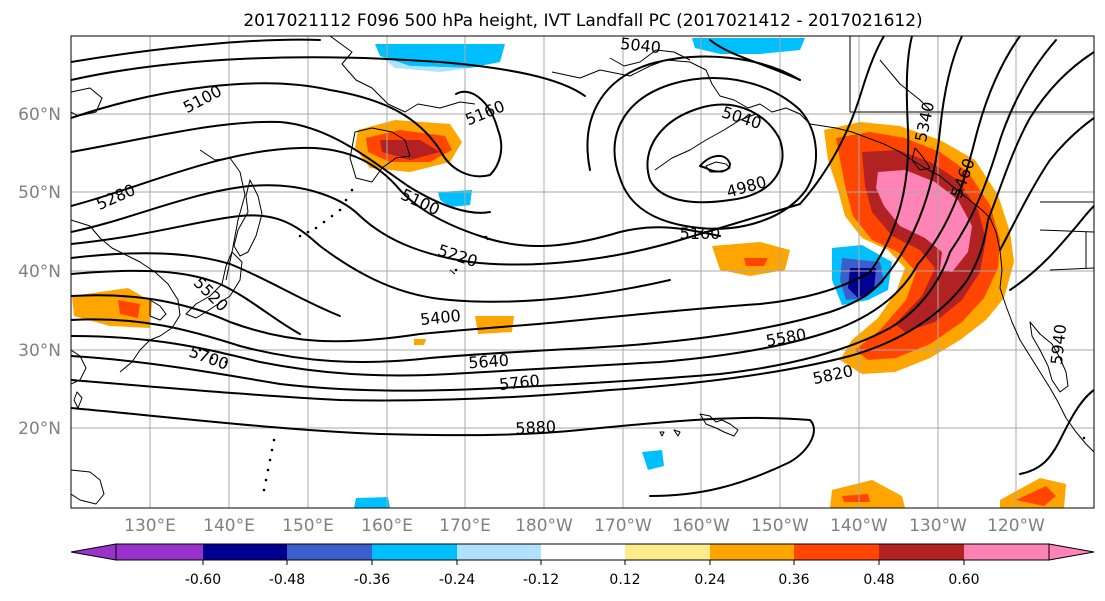 The width and height of the screenshot is (1105, 601). Describe the element at coordinates (640, 45) in the screenshot. I see `contour-label: 5040` at that location.